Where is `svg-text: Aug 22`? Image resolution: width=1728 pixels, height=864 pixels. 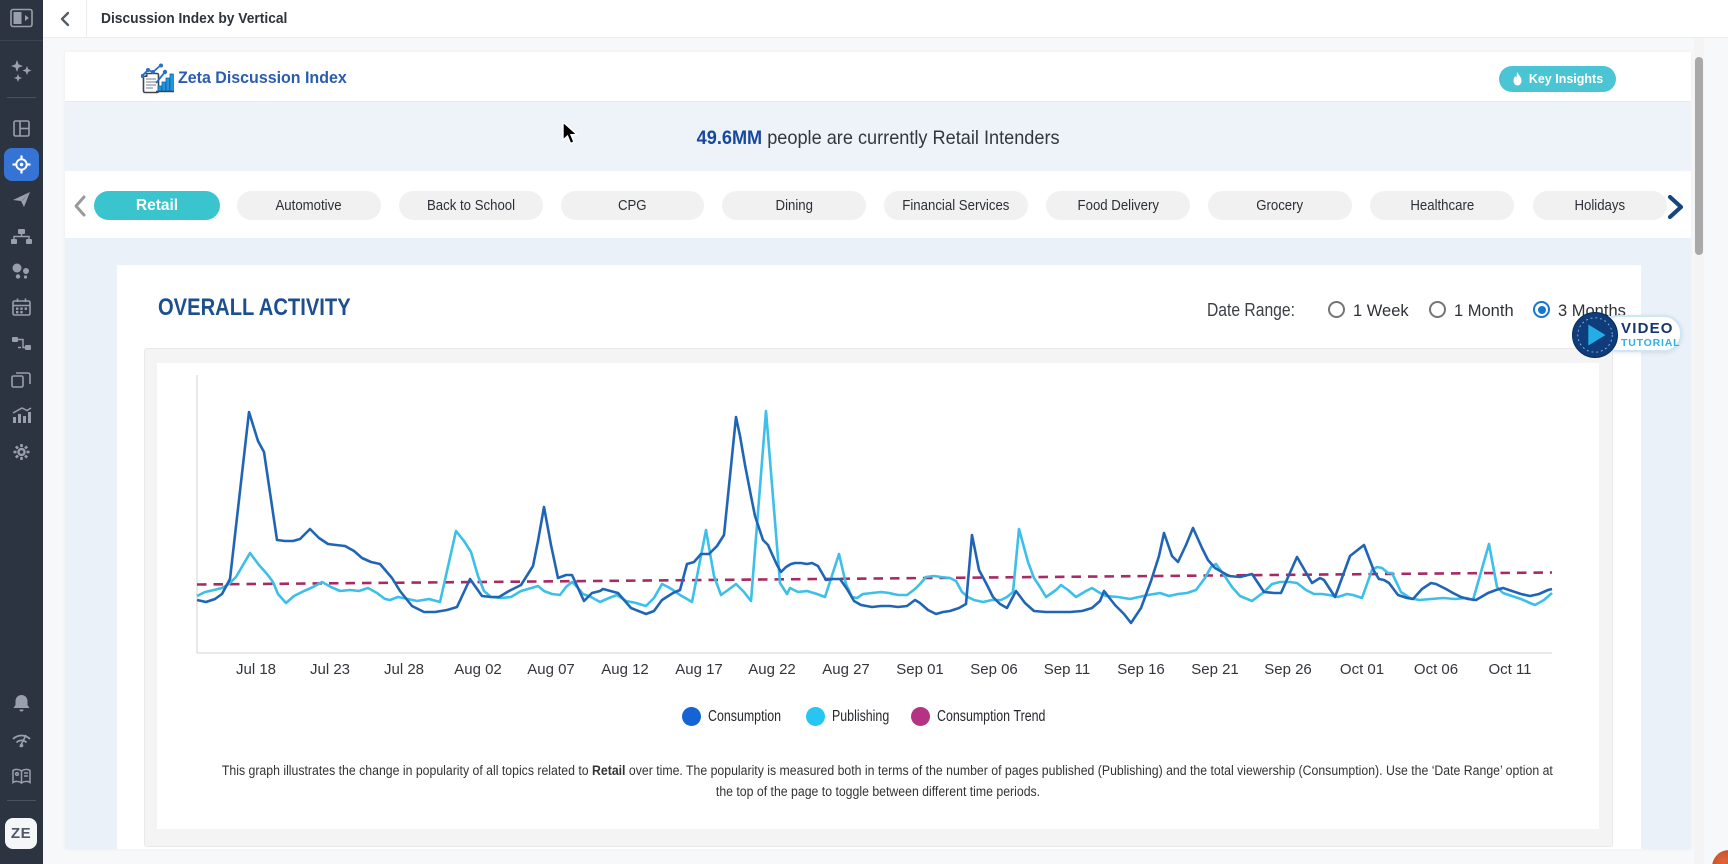 svg-text: Aug 22 is located at coordinates (772, 669).